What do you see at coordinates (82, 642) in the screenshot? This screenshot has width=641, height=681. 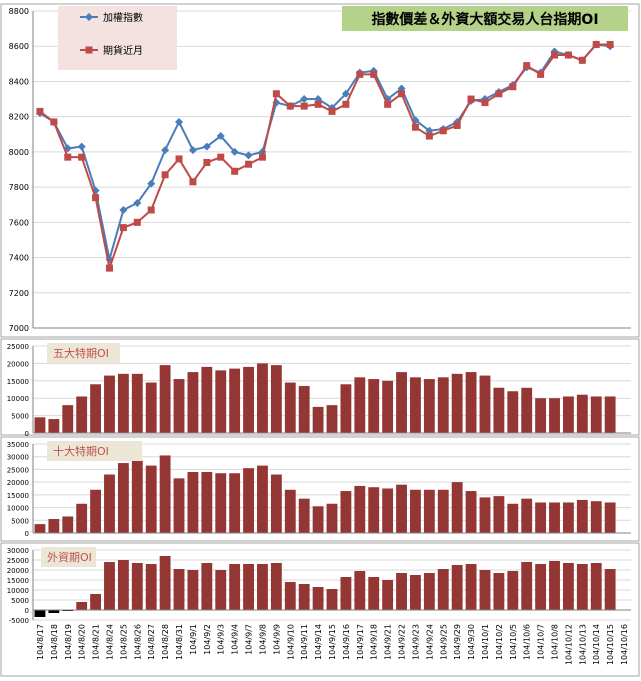 I see `x-tick-label: 104/8/20` at bounding box center [82, 642].